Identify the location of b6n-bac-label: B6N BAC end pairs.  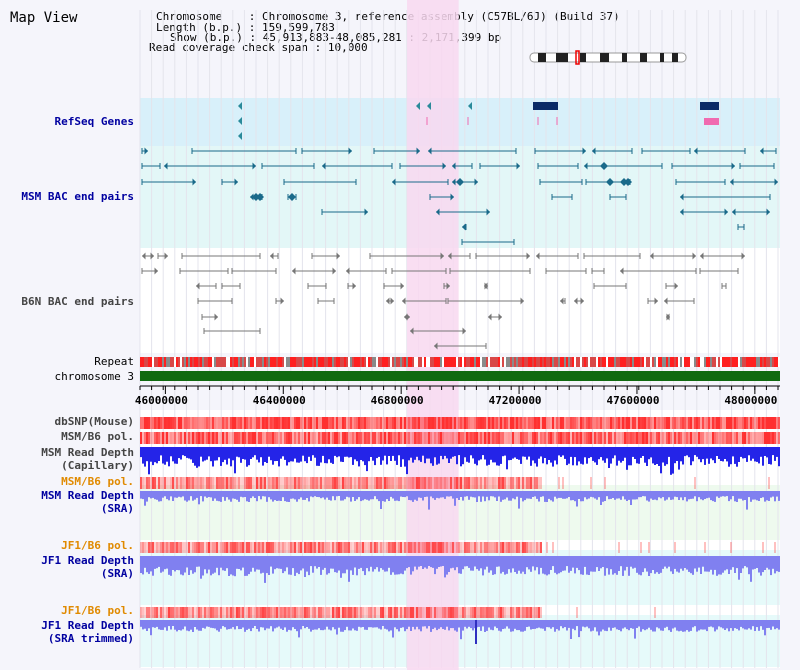
(77, 301).